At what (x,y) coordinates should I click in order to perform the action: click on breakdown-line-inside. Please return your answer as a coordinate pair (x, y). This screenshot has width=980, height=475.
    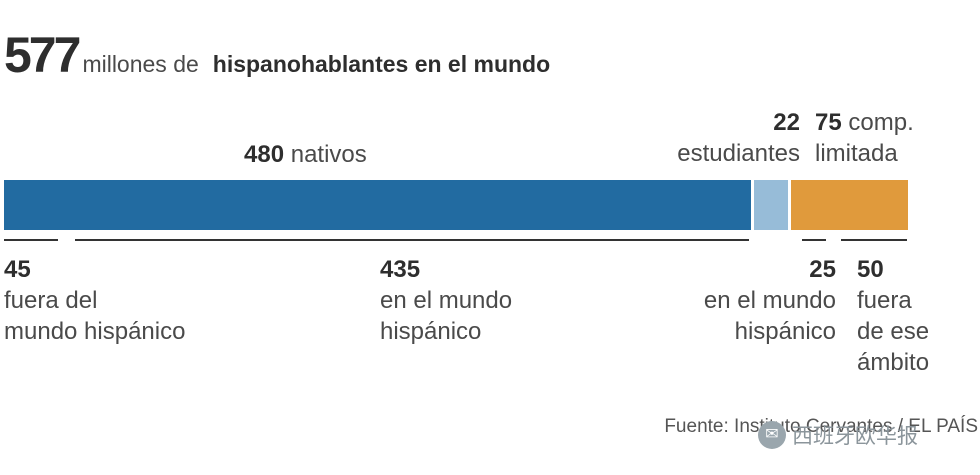
    Looking at the image, I should click on (412, 240).